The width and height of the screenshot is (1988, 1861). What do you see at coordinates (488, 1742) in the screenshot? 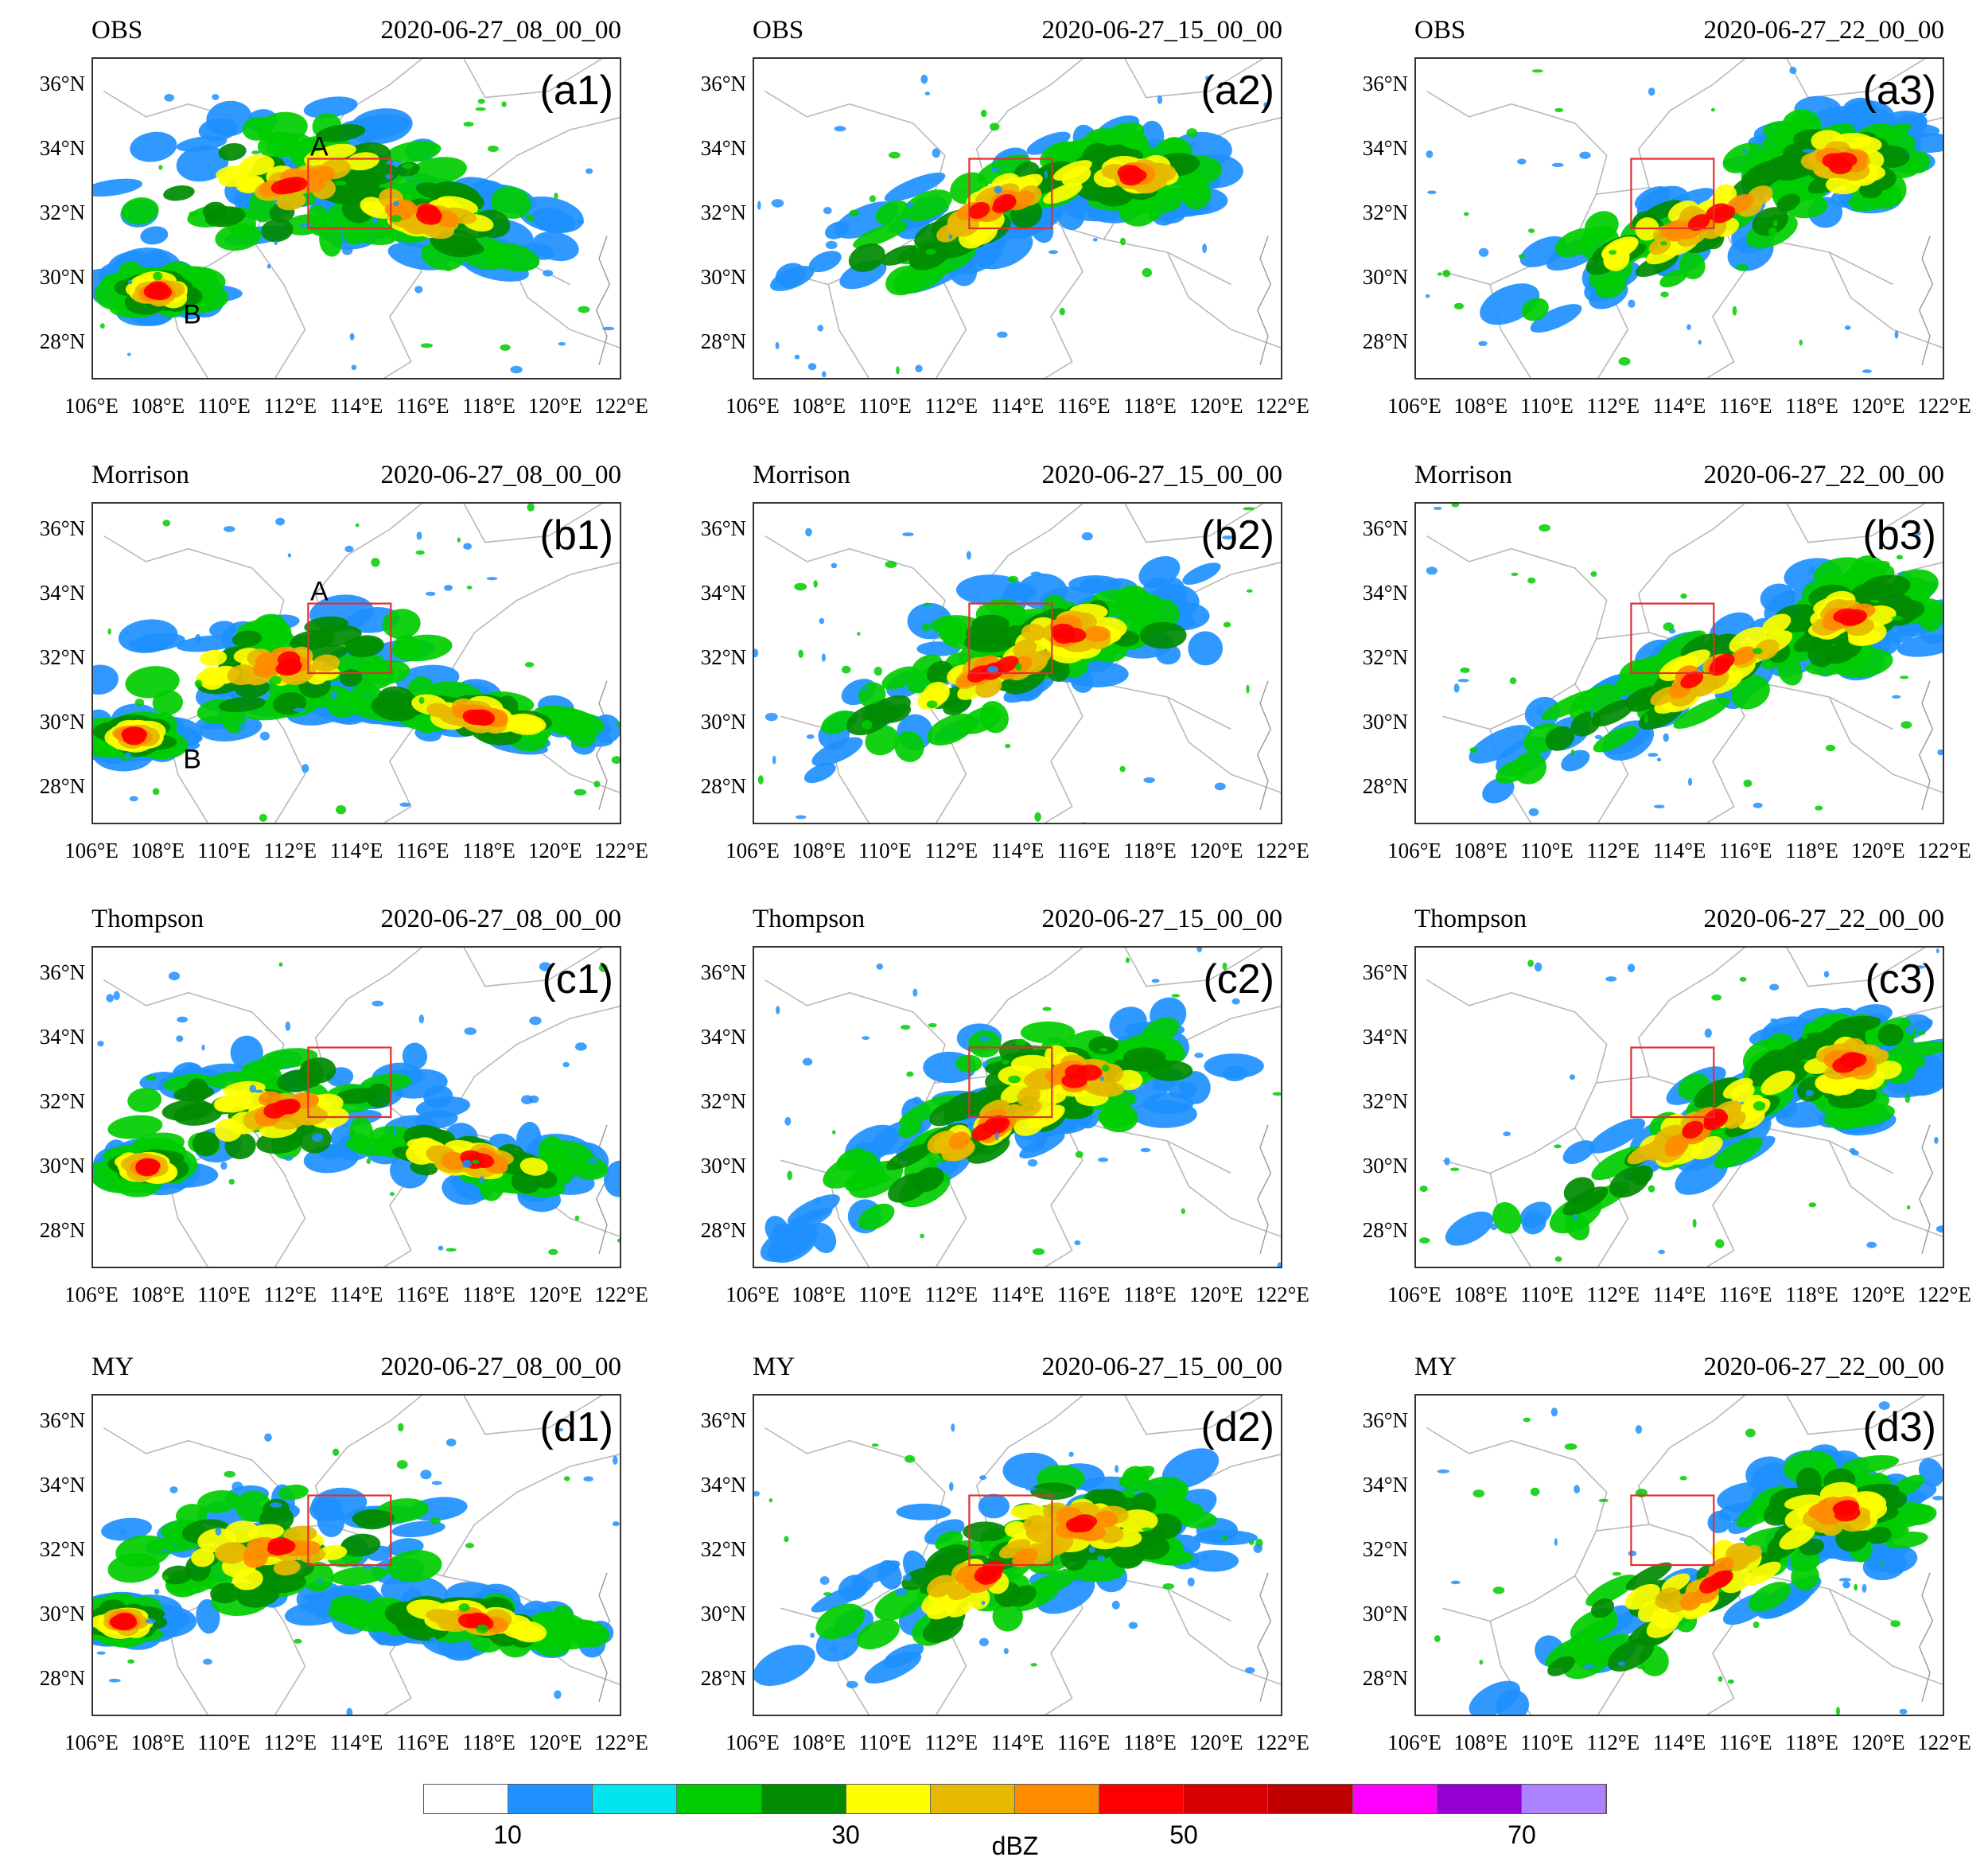
I see `lon-tick-label: 118°E` at bounding box center [488, 1742].